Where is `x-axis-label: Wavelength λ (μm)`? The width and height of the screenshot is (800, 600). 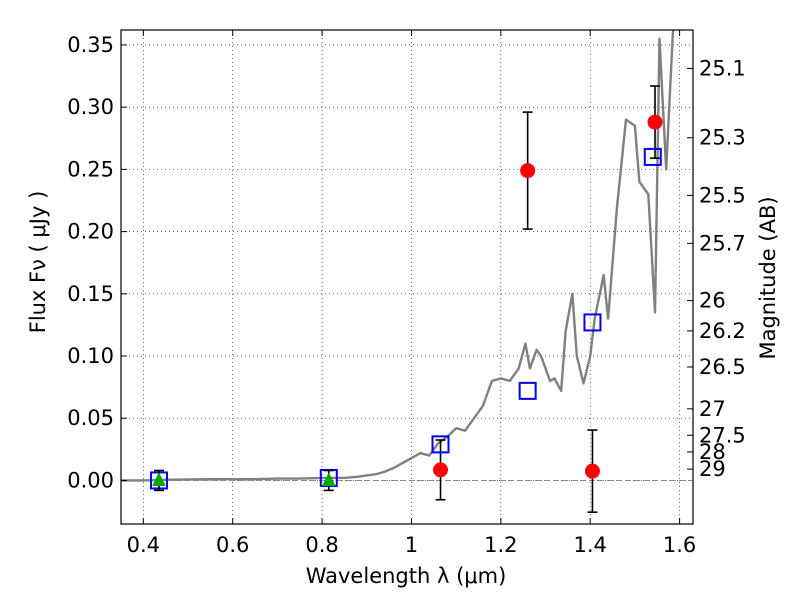 x-axis-label: Wavelength λ (μm) is located at coordinates (406, 576).